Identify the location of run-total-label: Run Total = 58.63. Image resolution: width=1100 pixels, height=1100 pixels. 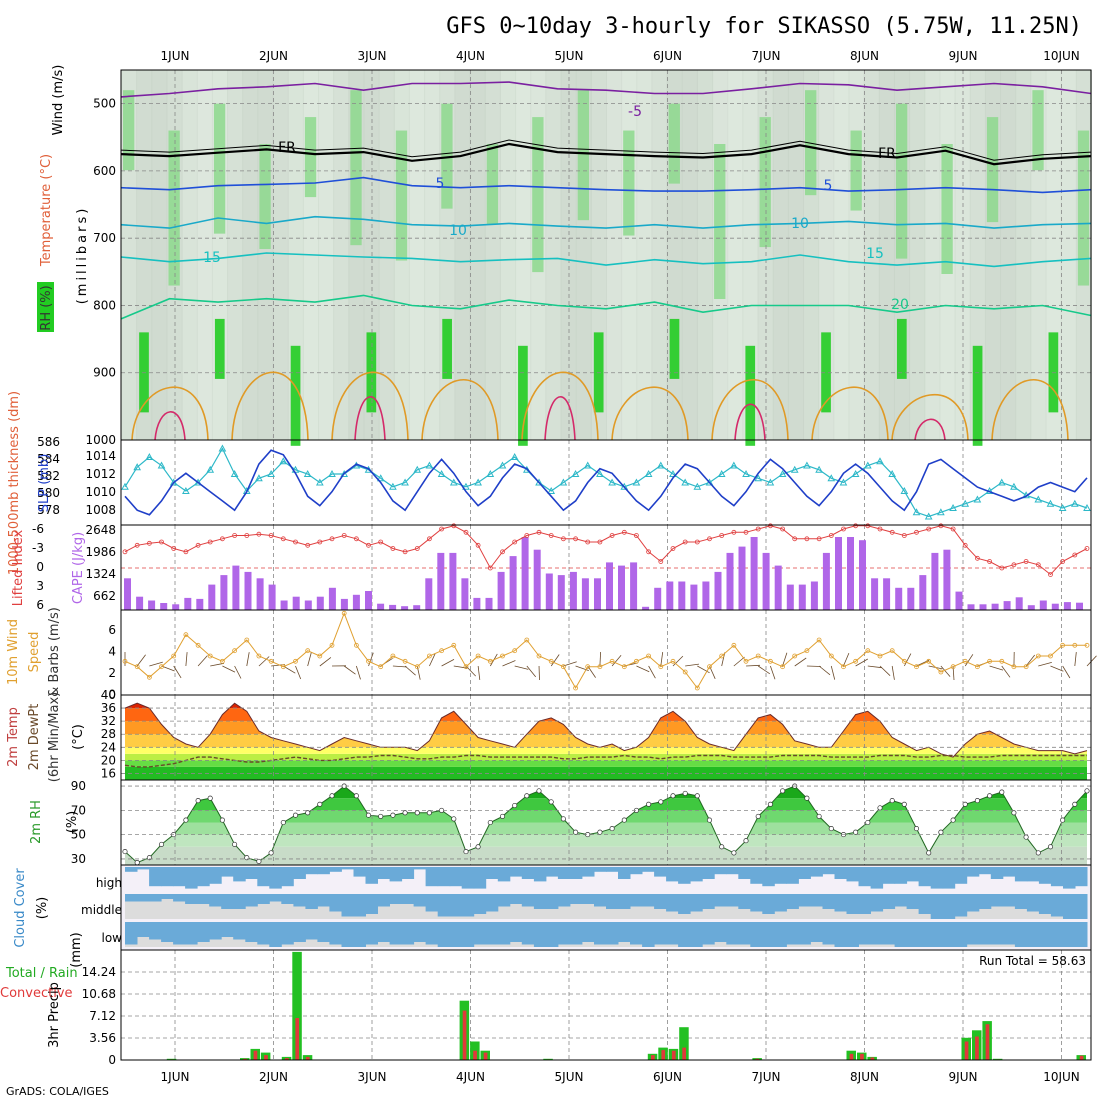
(1032, 961).